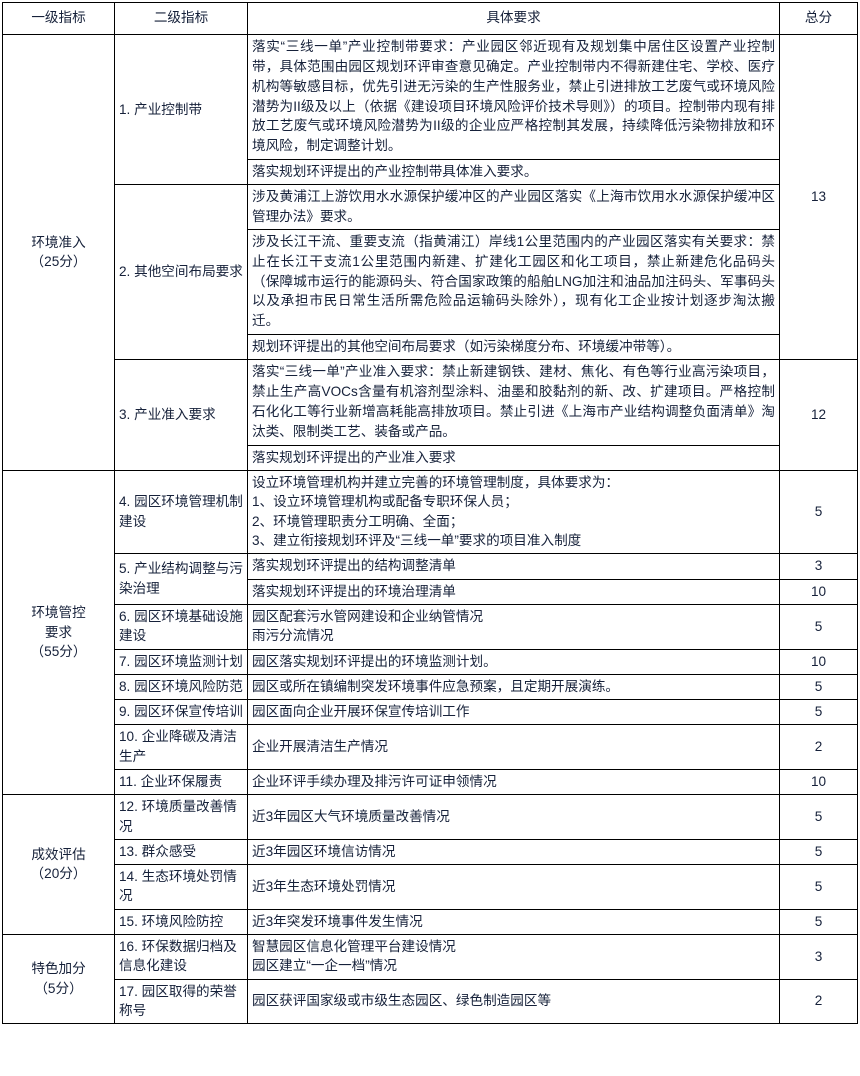 The width and height of the screenshot is (860, 1076). Describe the element at coordinates (58, 262) in the screenshot. I see `category-points: （25分）` at that location.